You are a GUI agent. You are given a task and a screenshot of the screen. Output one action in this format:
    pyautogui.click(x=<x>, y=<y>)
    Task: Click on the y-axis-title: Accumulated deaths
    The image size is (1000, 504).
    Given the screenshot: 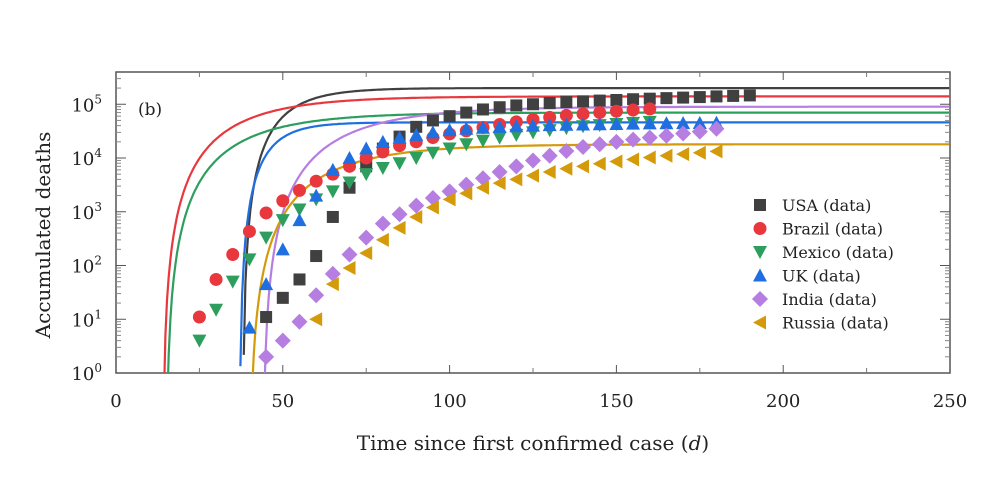 What is the action you would take?
    pyautogui.click(x=43, y=236)
    